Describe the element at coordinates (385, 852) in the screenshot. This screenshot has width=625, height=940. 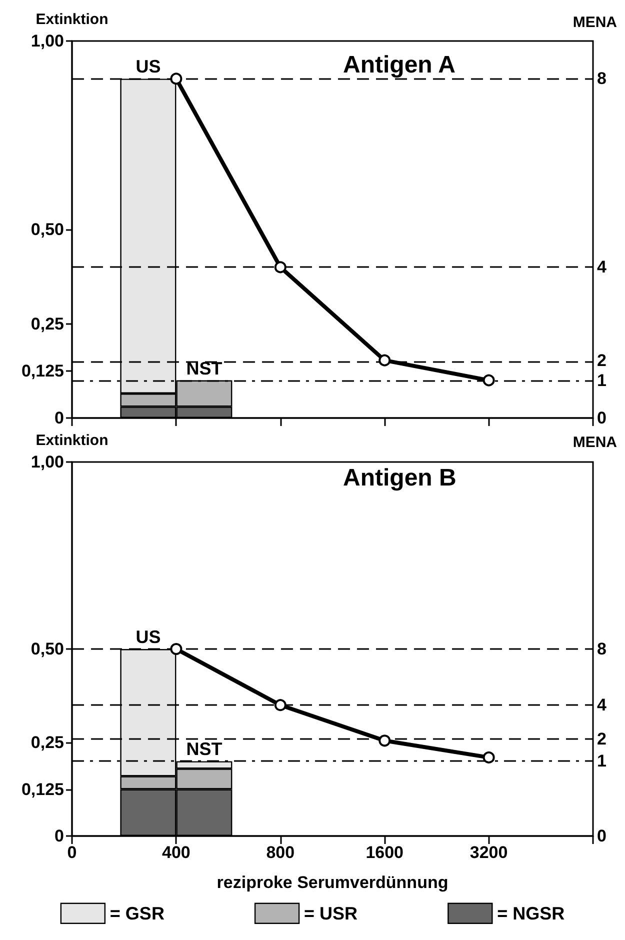
I see `x-tick-label: 1600` at that location.